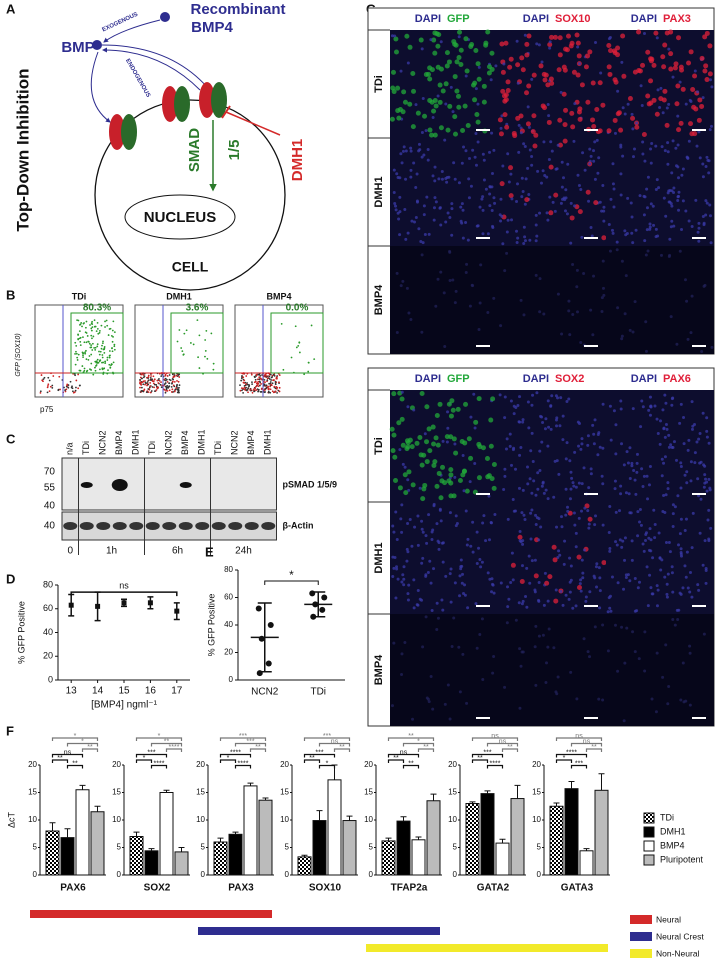  I want to click on legend-label: Neural Crest, so click(680, 936).